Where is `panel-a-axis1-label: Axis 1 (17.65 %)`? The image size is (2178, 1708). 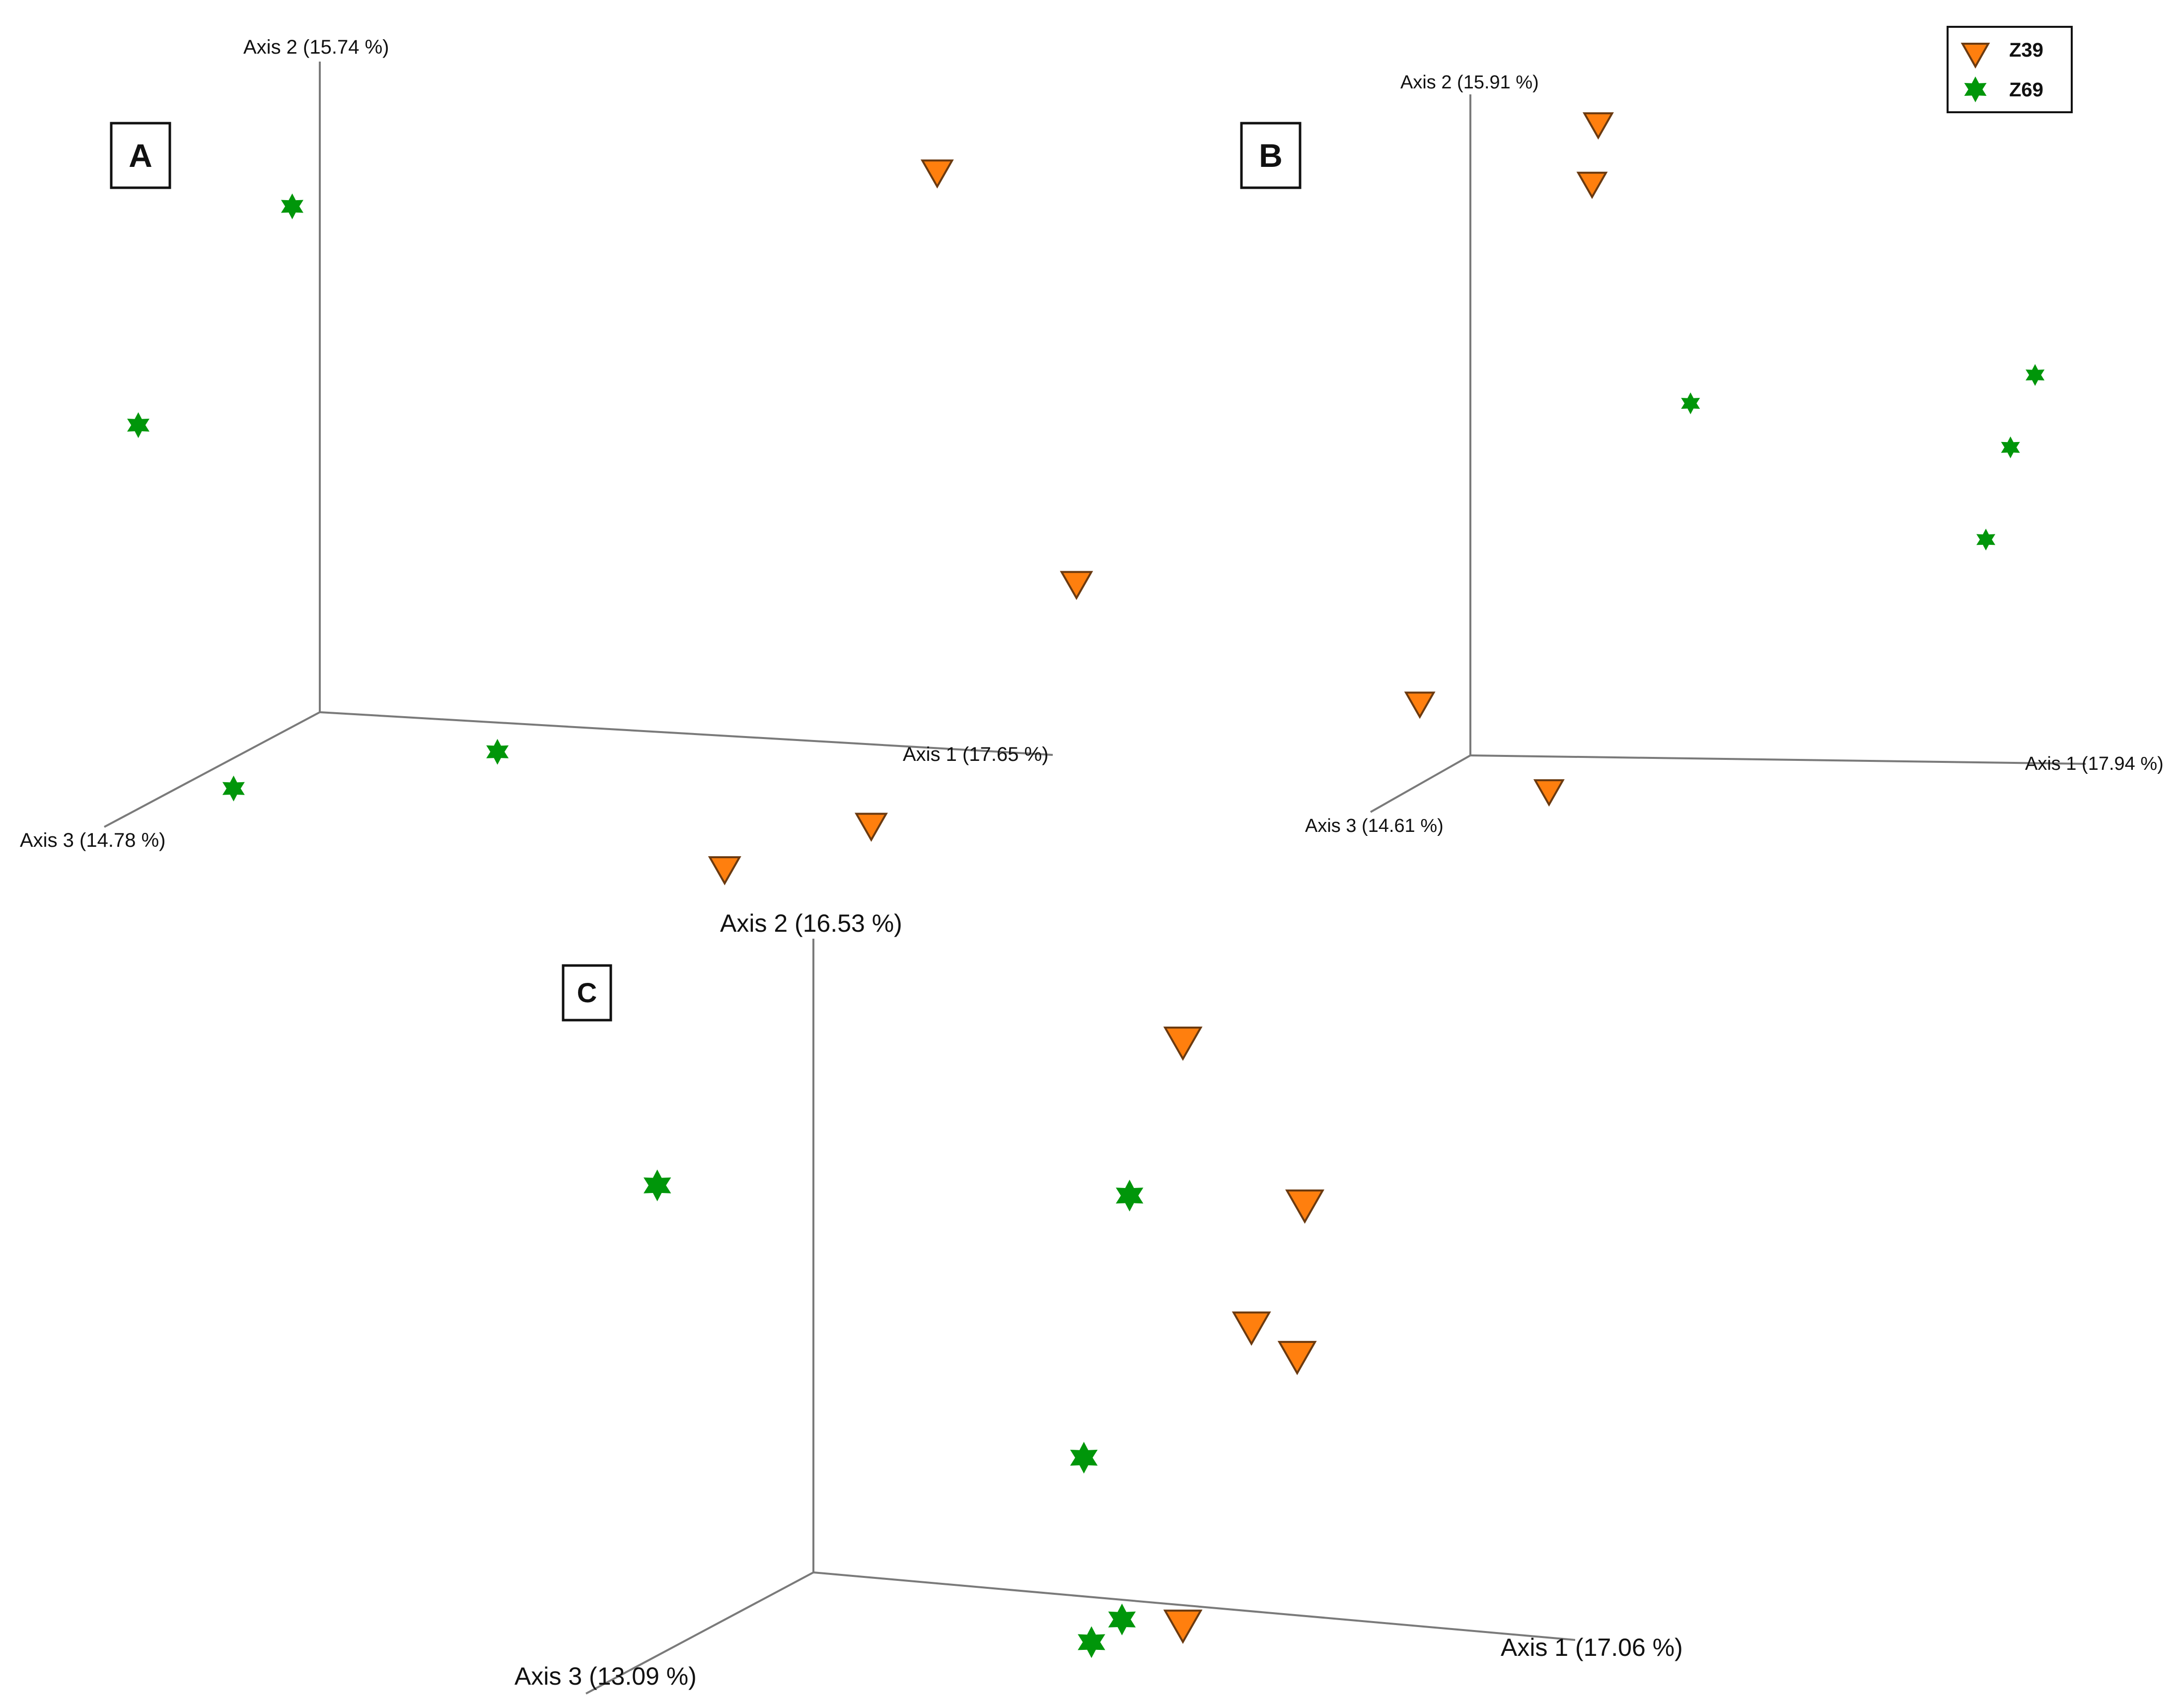
panel-a-axis1-label: Axis 1 (17.65 %) is located at coordinates (975, 754).